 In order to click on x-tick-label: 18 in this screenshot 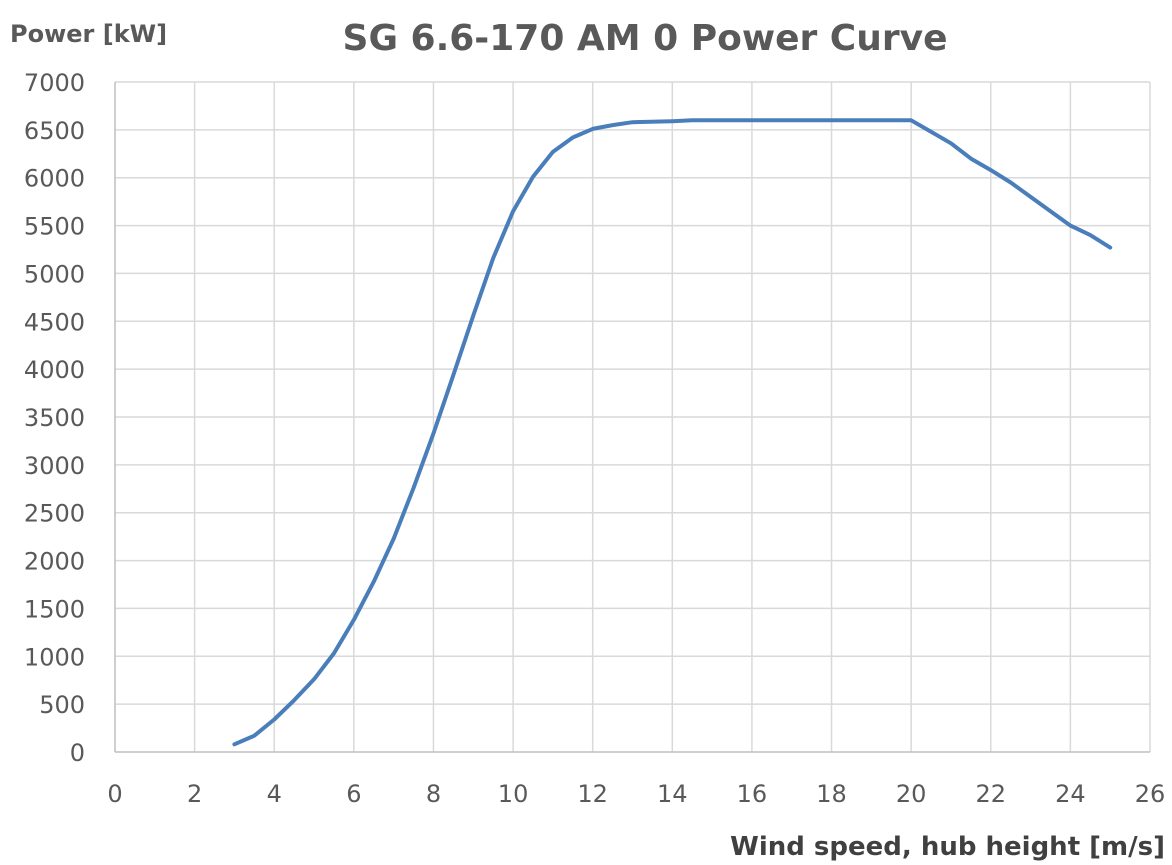, I will do `click(831, 794)`.